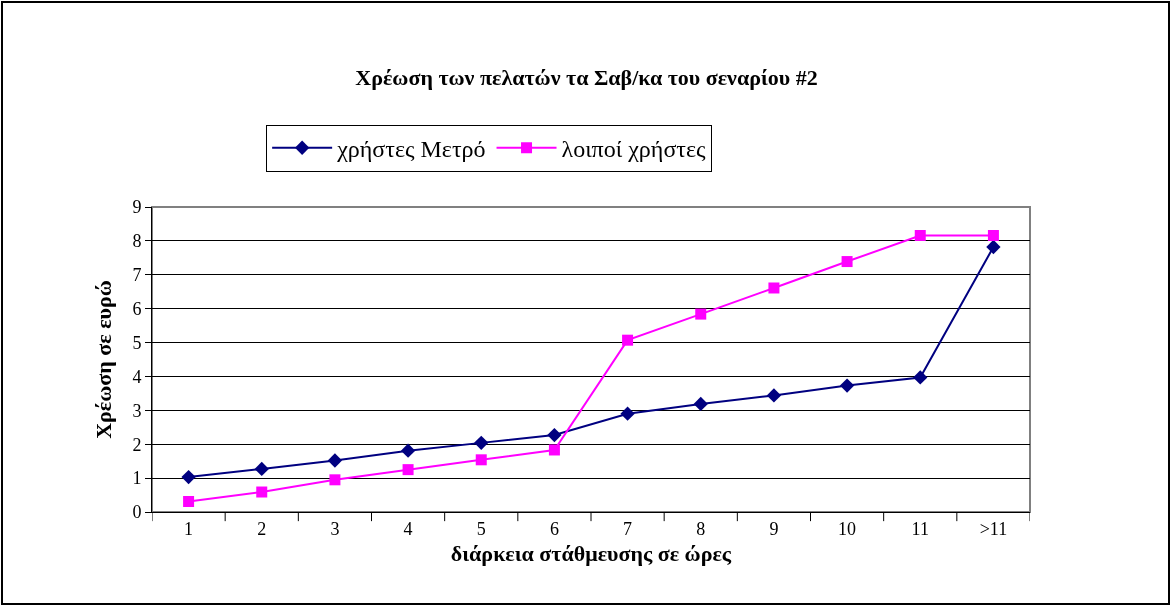 The width and height of the screenshot is (1173, 608). I want to click on y-axis-title: Χρέωση σε ευρώ, so click(104, 359).